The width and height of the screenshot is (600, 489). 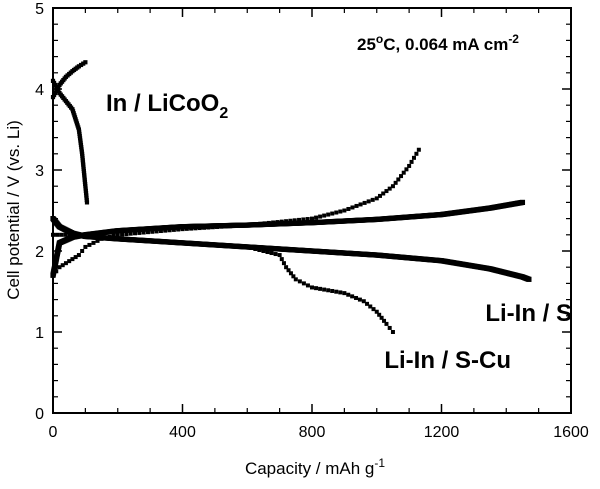 What do you see at coordinates (528, 313) in the screenshot?
I see `series-label-li-in-s: Li-In / S` at bounding box center [528, 313].